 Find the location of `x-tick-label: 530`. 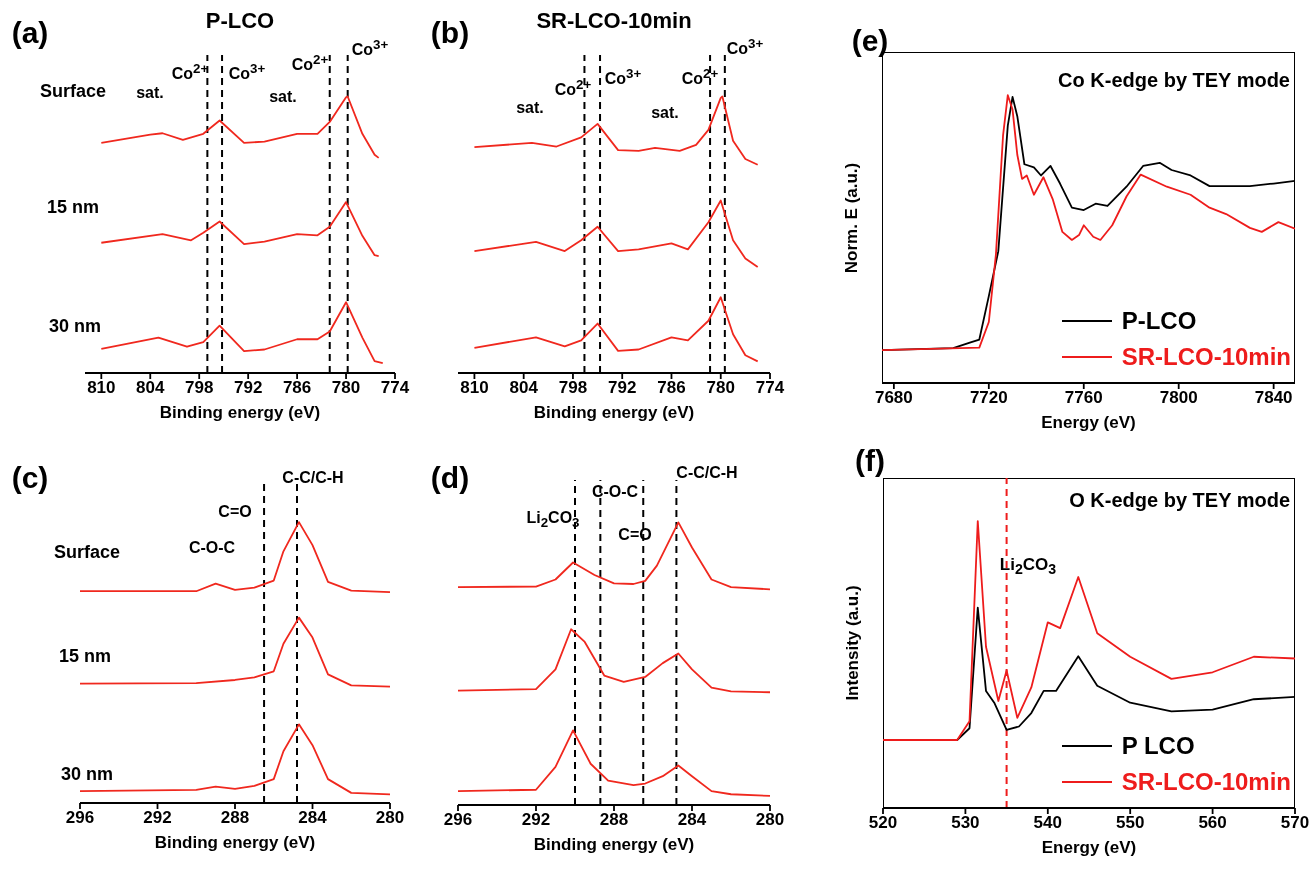

x-tick-label: 530 is located at coordinates (965, 823).